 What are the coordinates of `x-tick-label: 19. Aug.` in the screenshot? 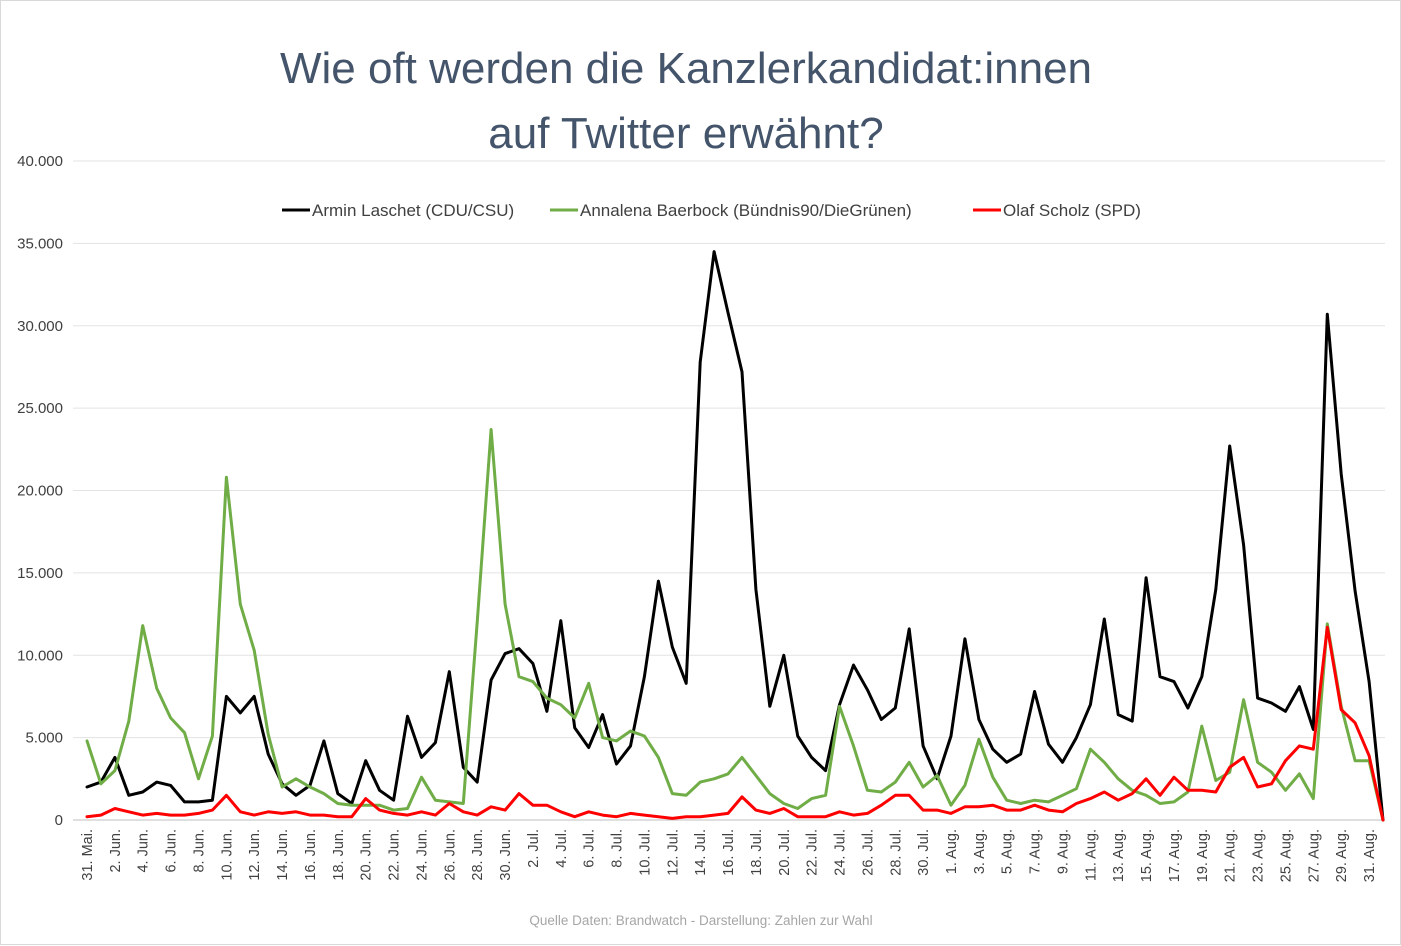 It's located at (1203, 855).